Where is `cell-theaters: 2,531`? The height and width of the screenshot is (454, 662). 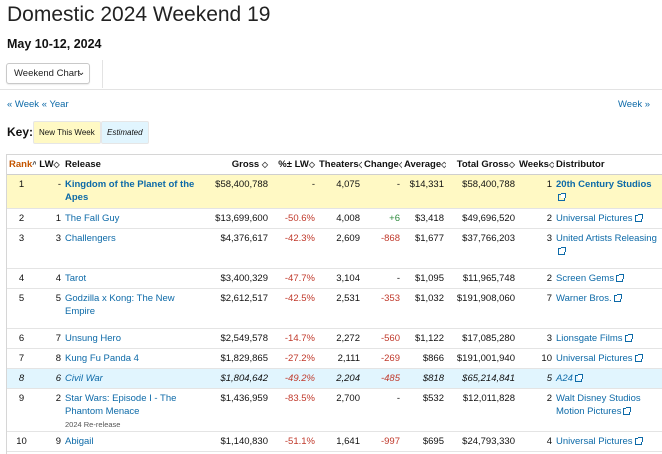
cell-theaters: 2,531 is located at coordinates (339, 308).